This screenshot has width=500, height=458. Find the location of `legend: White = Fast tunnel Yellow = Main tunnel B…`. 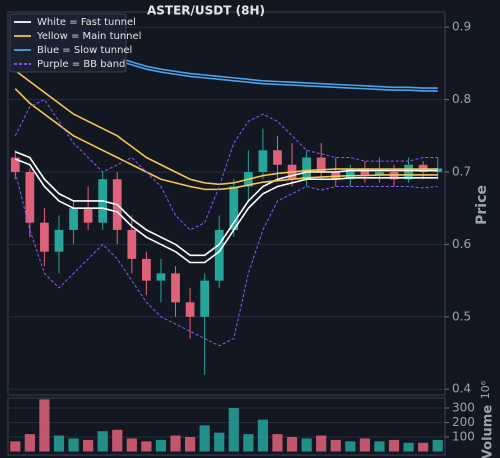

legend: White = Fast tunnel Yellow = Main tunnel B… is located at coordinates (75, 43).